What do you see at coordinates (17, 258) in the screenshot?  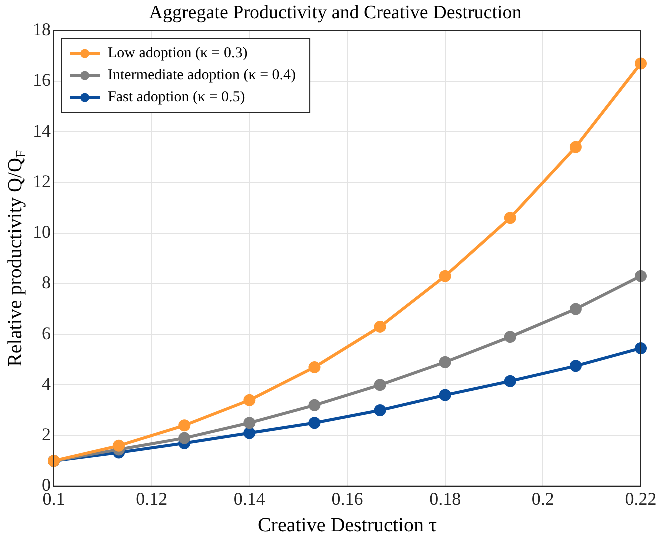 I see `y-axis-title: Relative productivity Q/QF` at bounding box center [17, 258].